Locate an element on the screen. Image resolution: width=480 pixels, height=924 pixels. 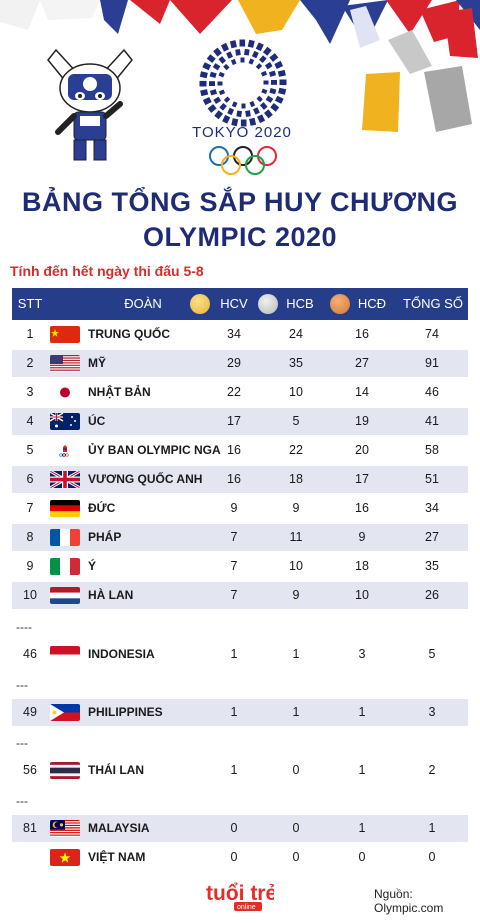
total-count: 34 is located at coordinates (432, 508).